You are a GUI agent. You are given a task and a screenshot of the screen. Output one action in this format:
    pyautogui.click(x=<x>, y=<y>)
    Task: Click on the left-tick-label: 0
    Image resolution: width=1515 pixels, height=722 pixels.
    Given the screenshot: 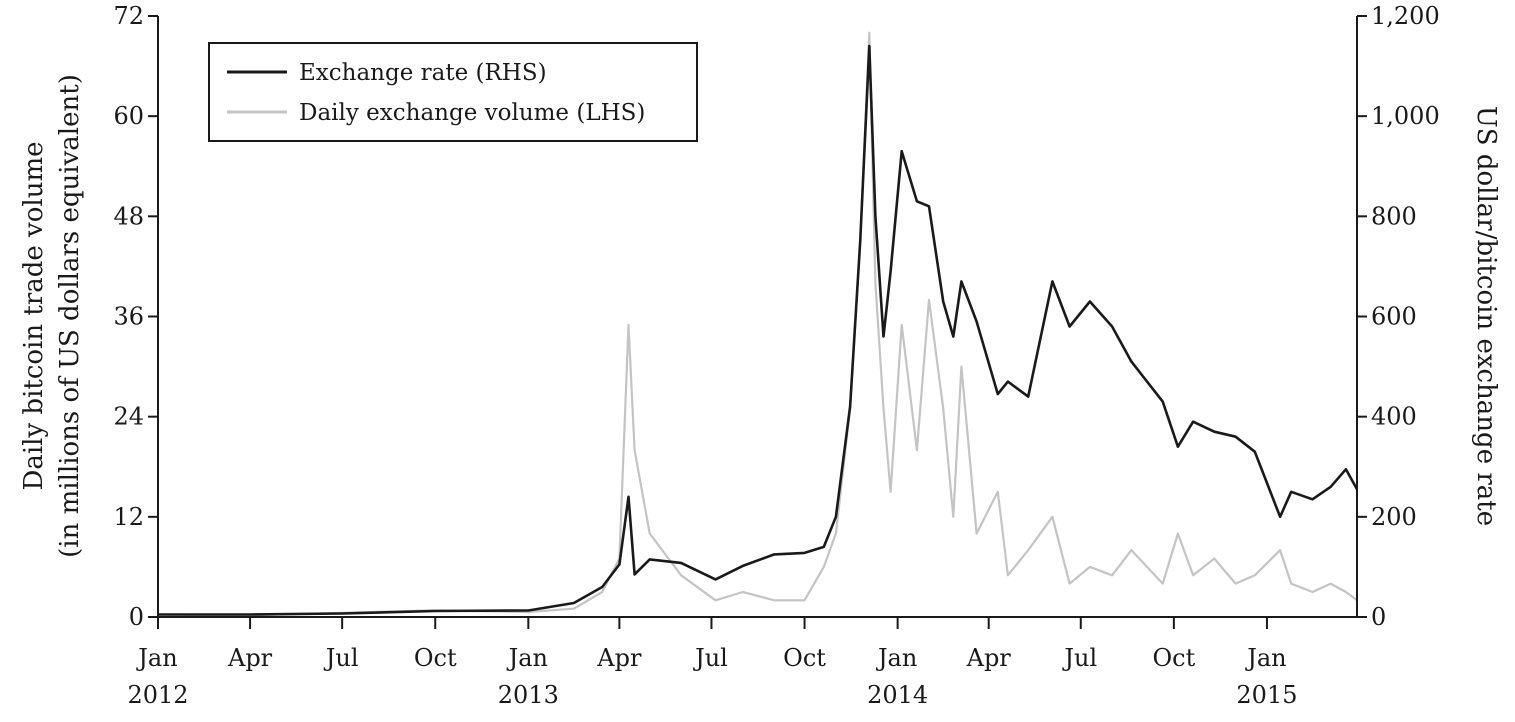 What is the action you would take?
    pyautogui.click(x=136, y=617)
    